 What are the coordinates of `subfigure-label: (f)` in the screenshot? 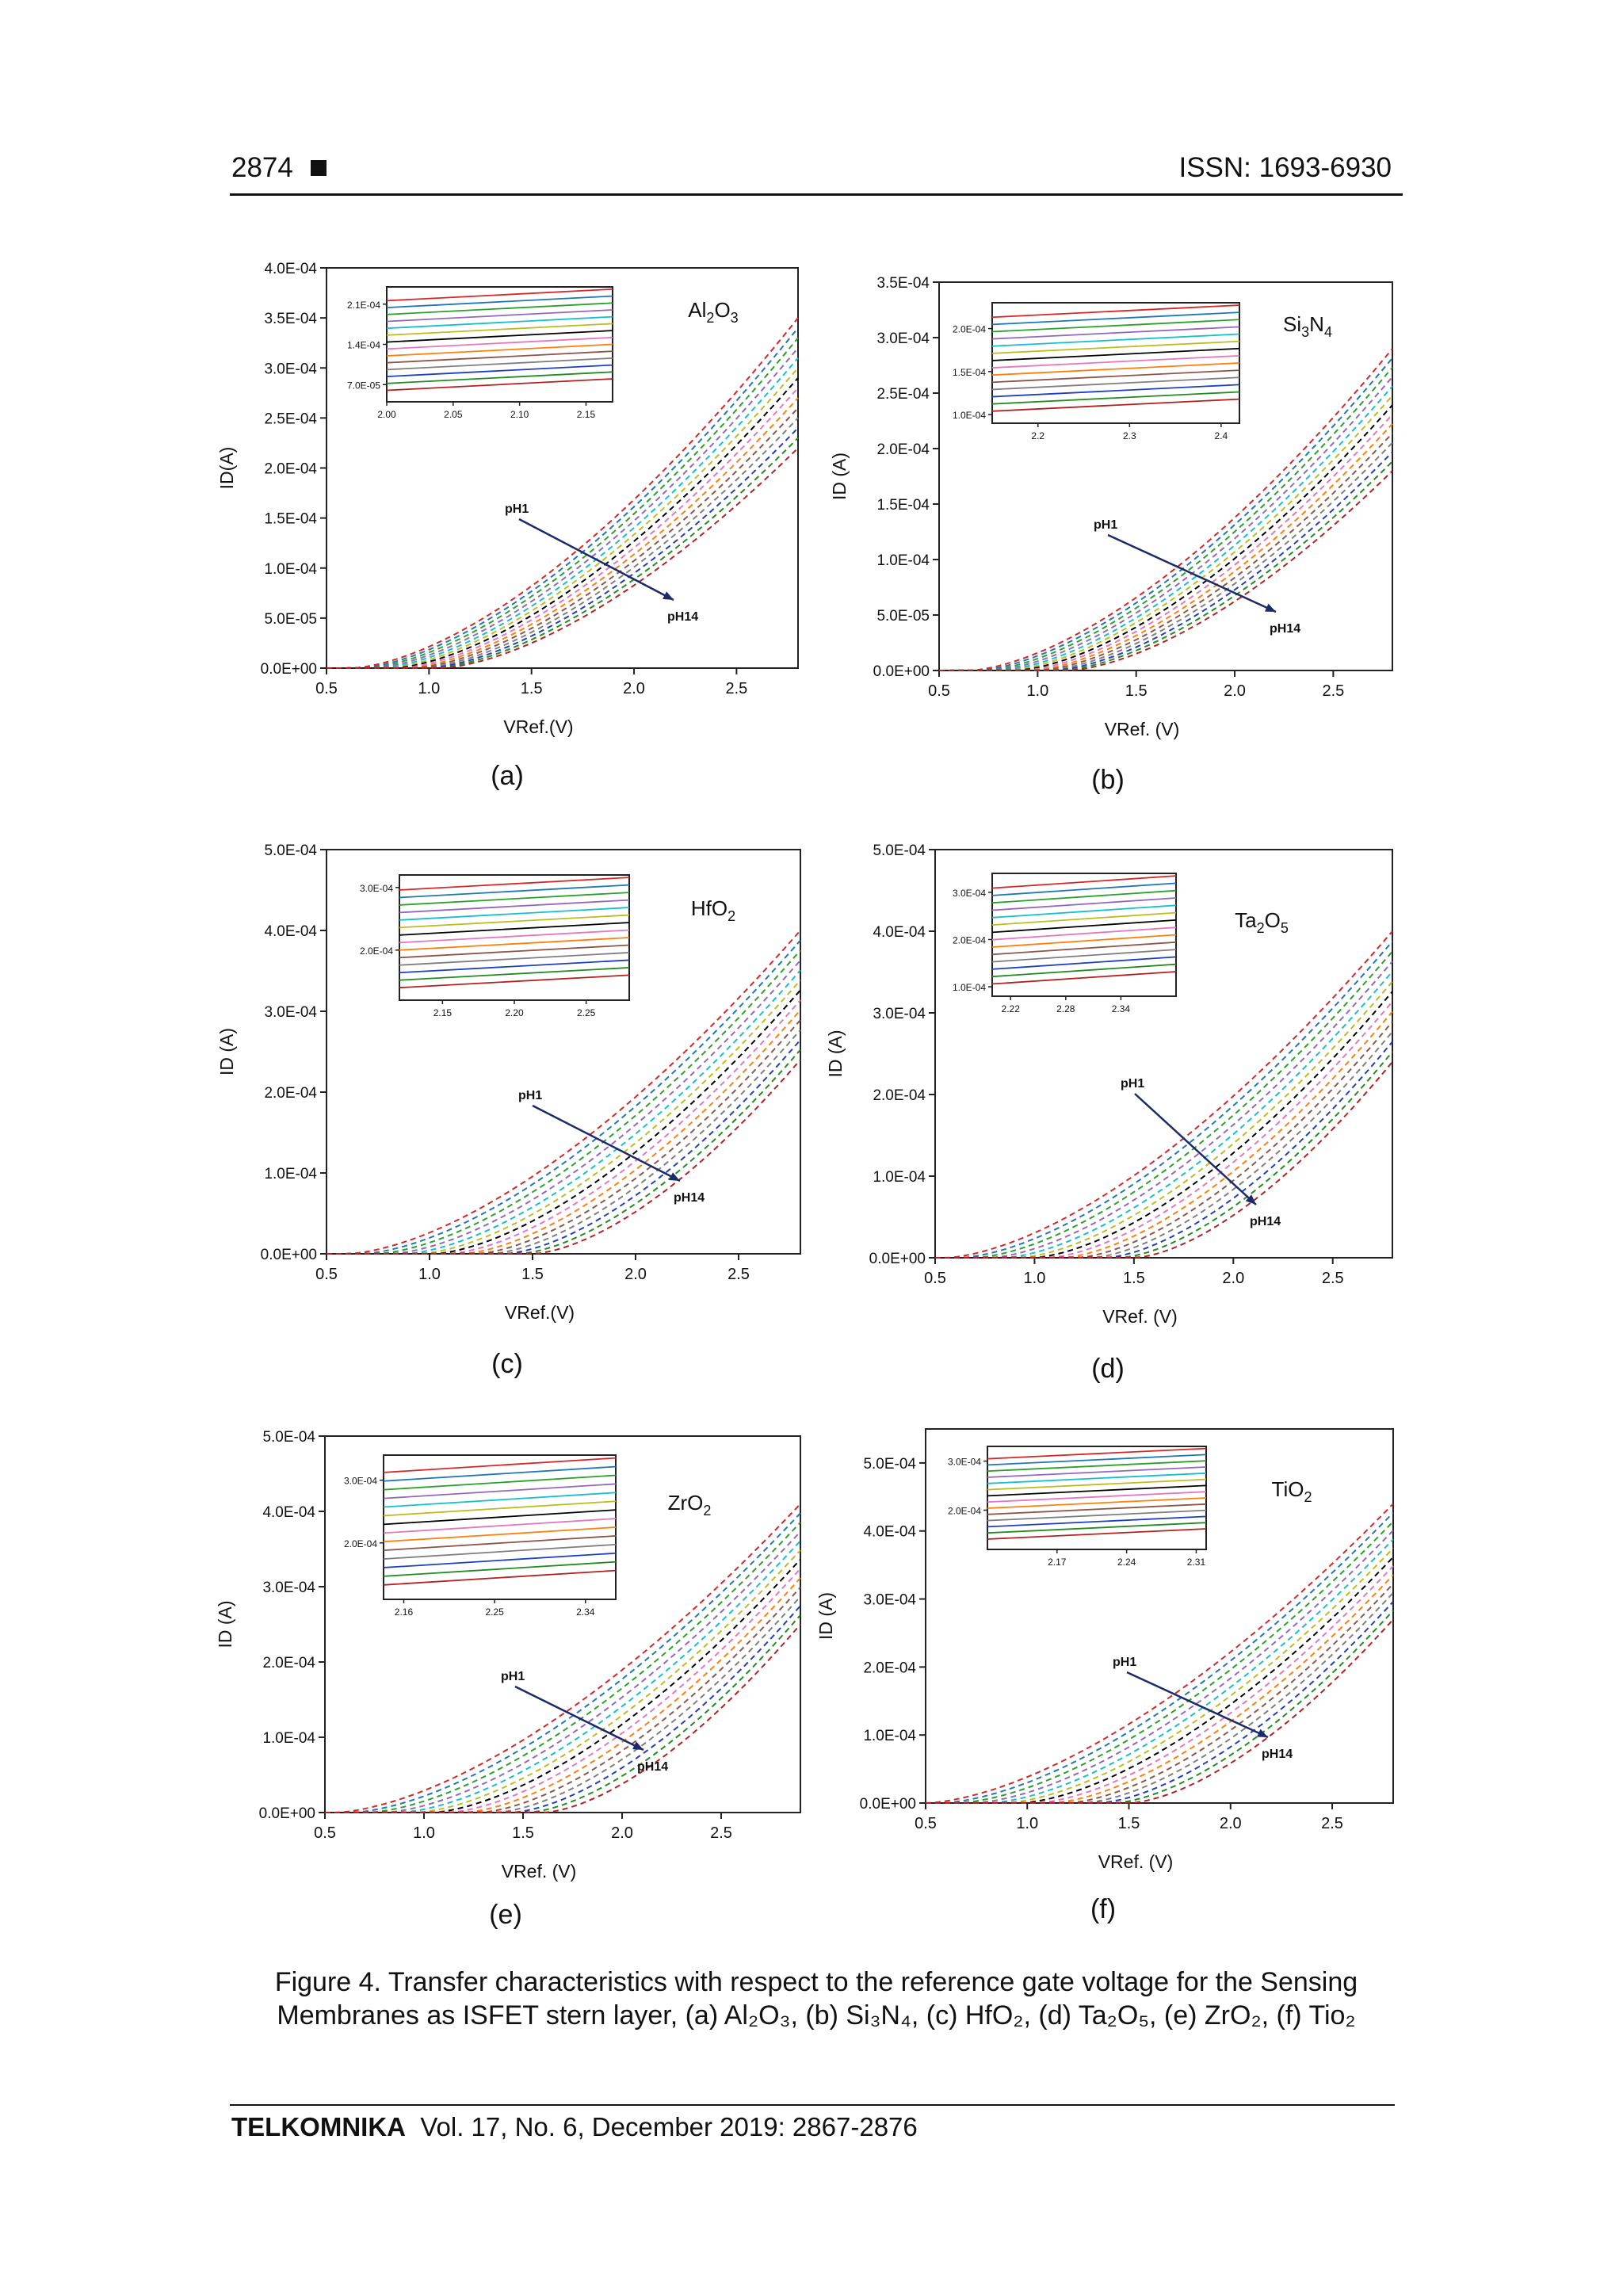 It's located at (1103, 1909).